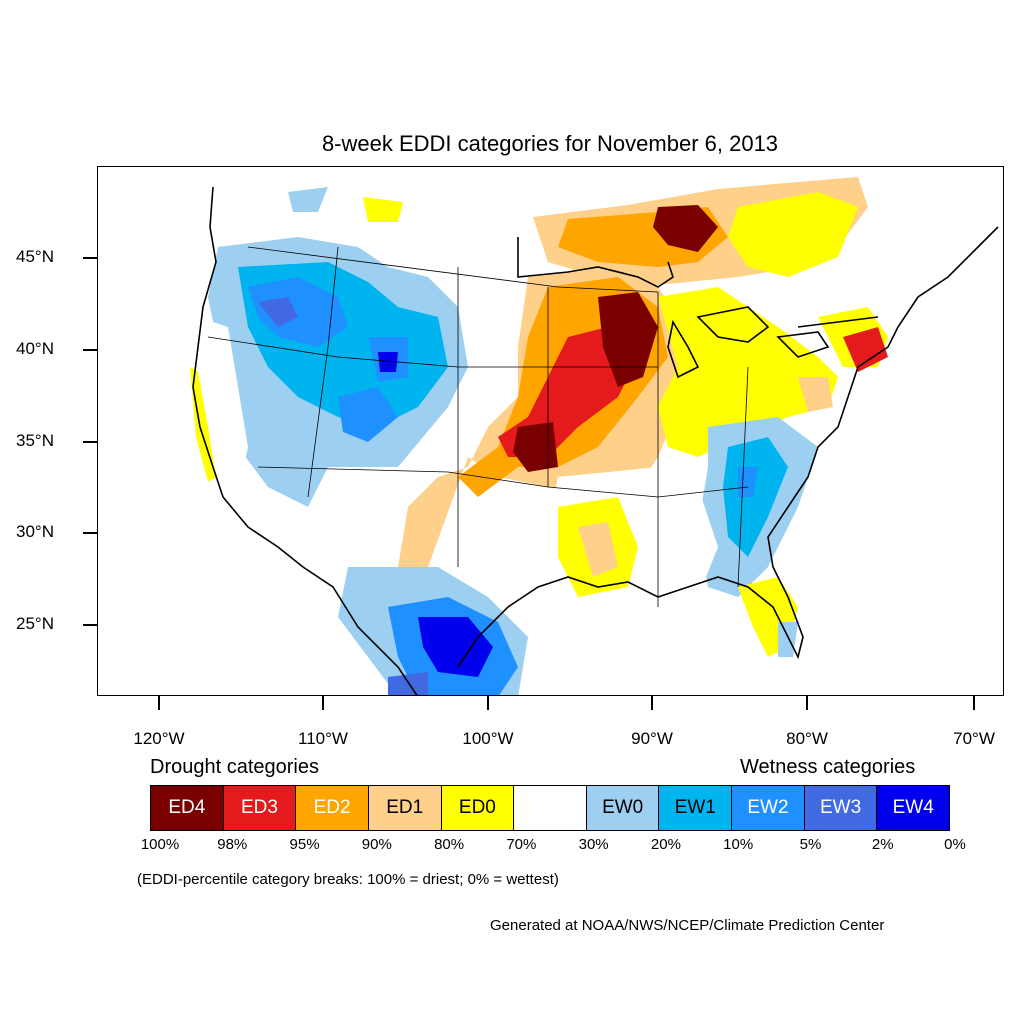 The height and width of the screenshot is (1024, 1024). I want to click on lon-label-110w: 110°W, so click(323, 738).